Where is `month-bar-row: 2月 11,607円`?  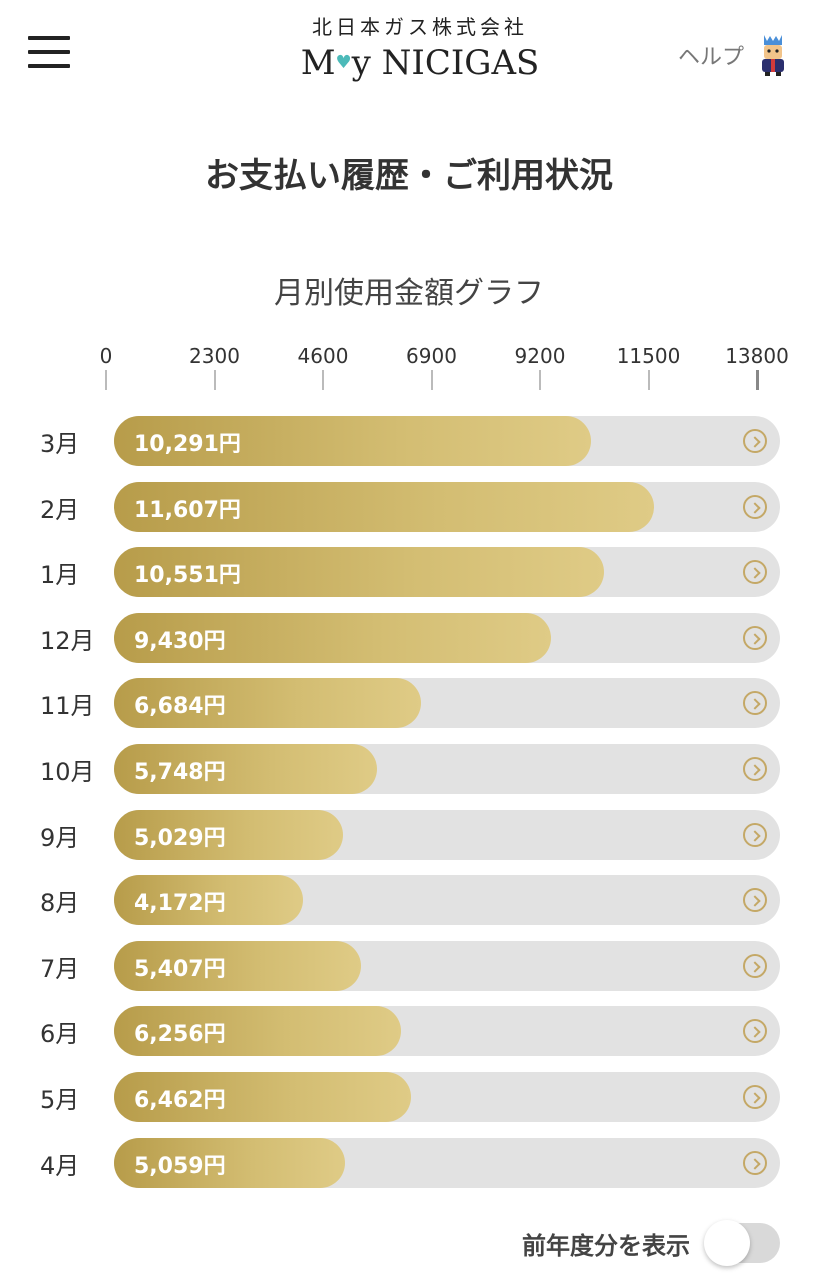
month-bar-row: 2月 11,607円 is located at coordinates (409, 506).